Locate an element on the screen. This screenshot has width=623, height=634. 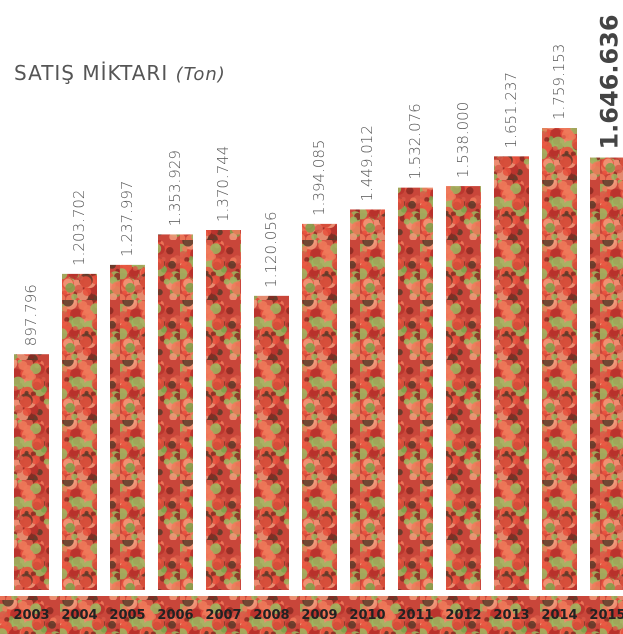
x-tick-label: 2006 is located at coordinates (175, 615).